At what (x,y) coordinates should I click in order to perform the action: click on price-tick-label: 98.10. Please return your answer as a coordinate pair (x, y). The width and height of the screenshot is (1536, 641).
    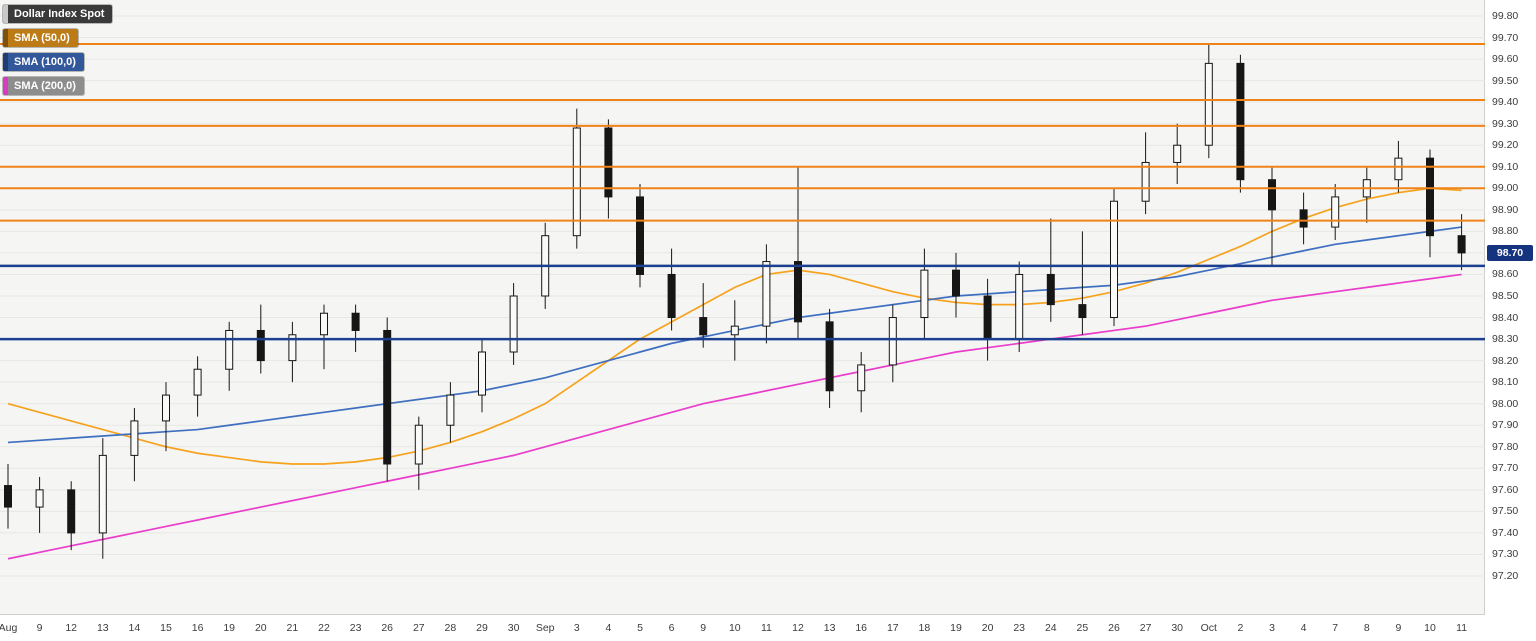
    Looking at the image, I should click on (1505, 382).